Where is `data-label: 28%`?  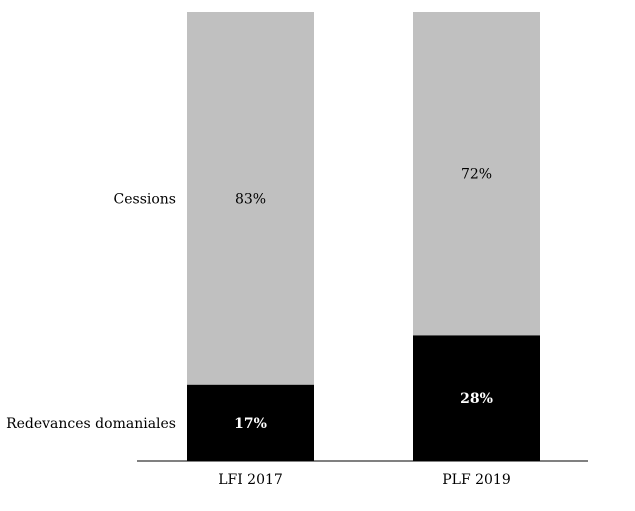 data-label: 28% is located at coordinates (476, 399).